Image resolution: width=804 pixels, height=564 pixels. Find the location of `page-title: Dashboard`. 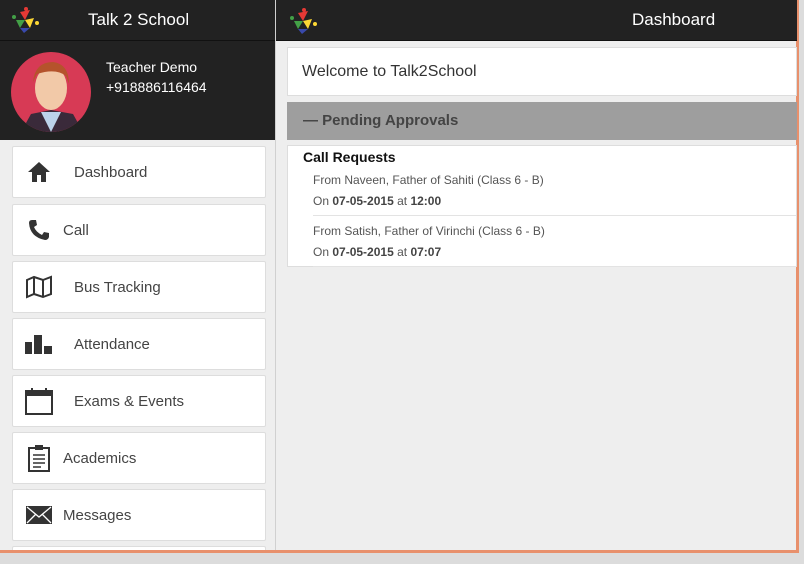

page-title: Dashboard is located at coordinates (674, 19).